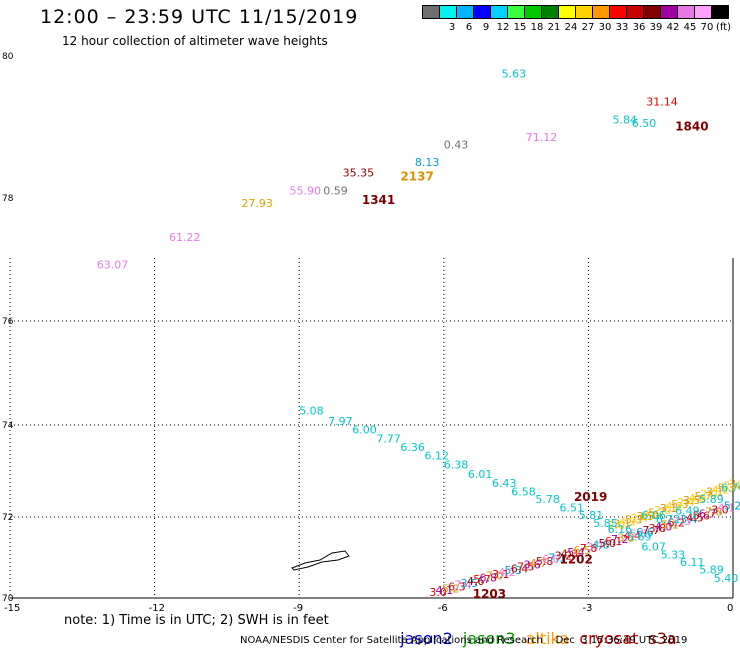 The image size is (740, 650). What do you see at coordinates (683, 521) in the screenshot?
I see `track-mark: 7.3` at bounding box center [683, 521].